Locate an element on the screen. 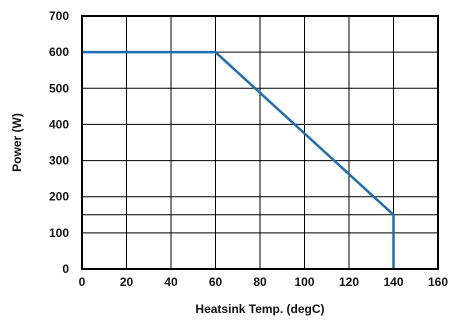 Image resolution: width=459 pixels, height=325 pixels. y-axis-label: Power (W) is located at coordinates (17, 142).